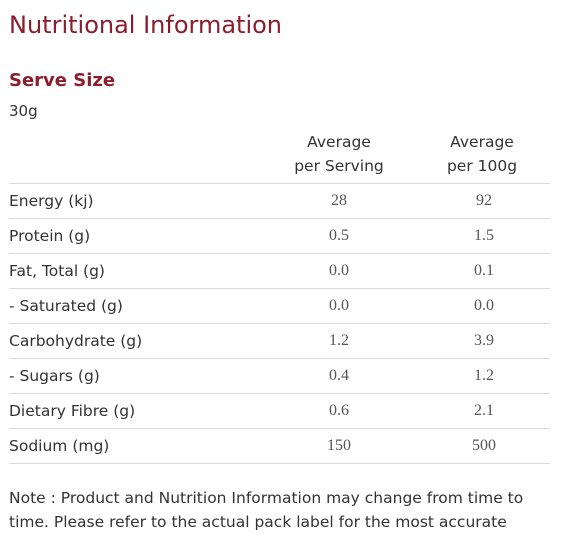 The image size is (563, 537). I want to click on per-serving-value: 0.4, so click(339, 375).